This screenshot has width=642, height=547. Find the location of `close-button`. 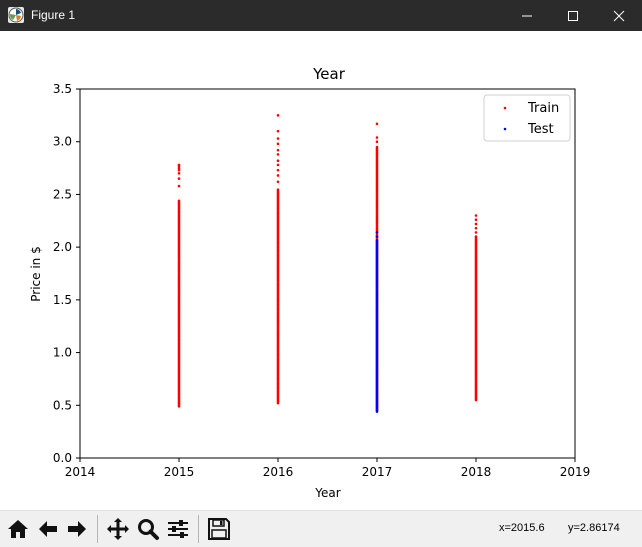

close-button is located at coordinates (619, 15).